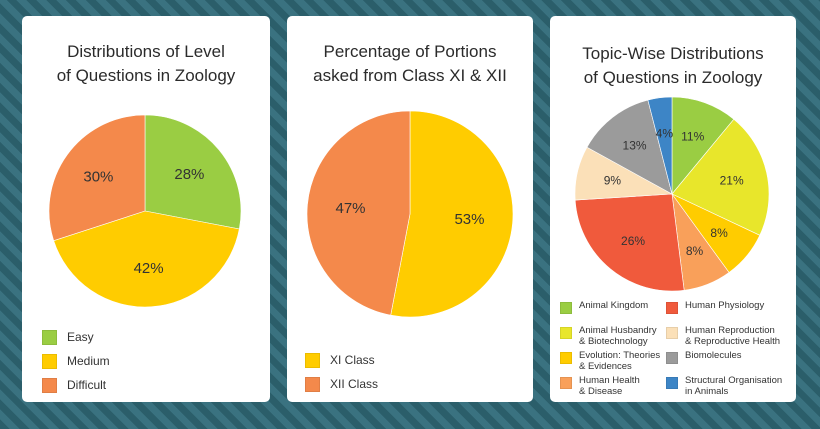  I want to click on class-legend: XI Class XII Class, so click(341, 372).